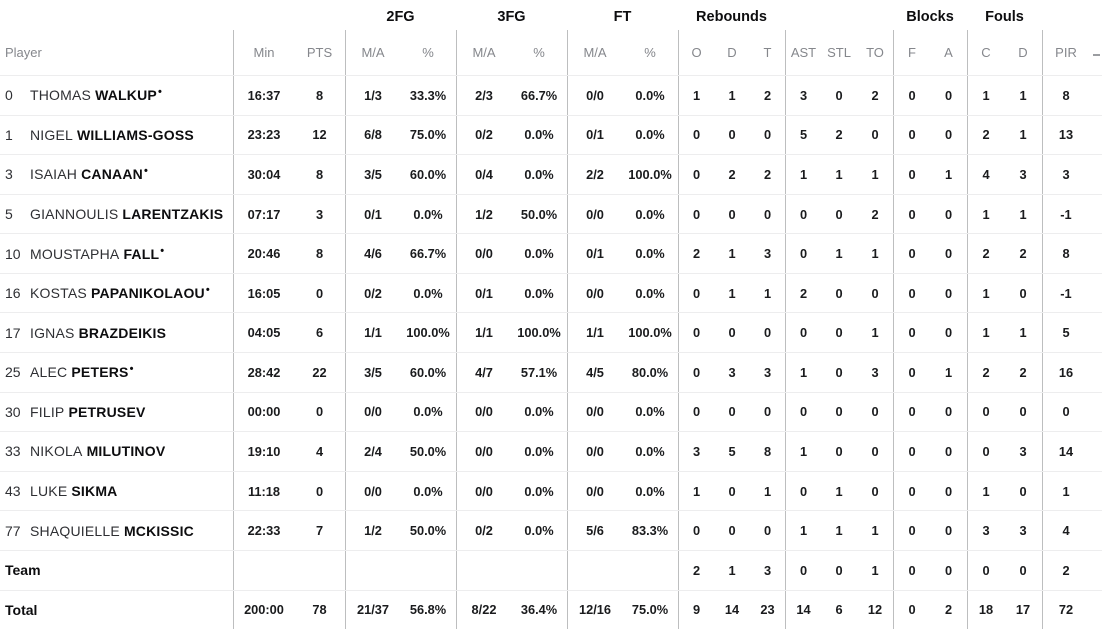 The width and height of the screenshot is (1102, 629). What do you see at coordinates (372, 52) in the screenshot?
I see `header-2fg-ma: M/A` at bounding box center [372, 52].